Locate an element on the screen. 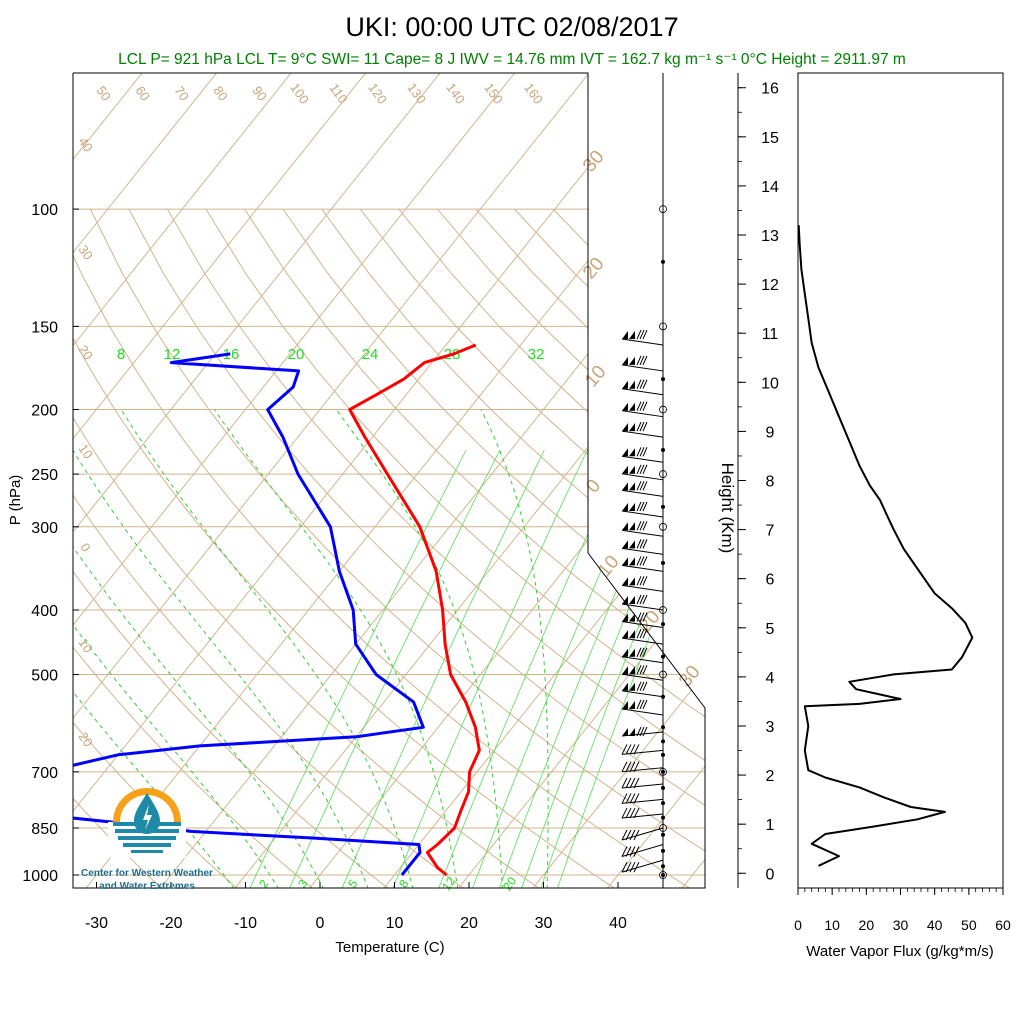 The height and width of the screenshot is (1024, 1024). flux-x-tick-label: 60 is located at coordinates (1003, 925).